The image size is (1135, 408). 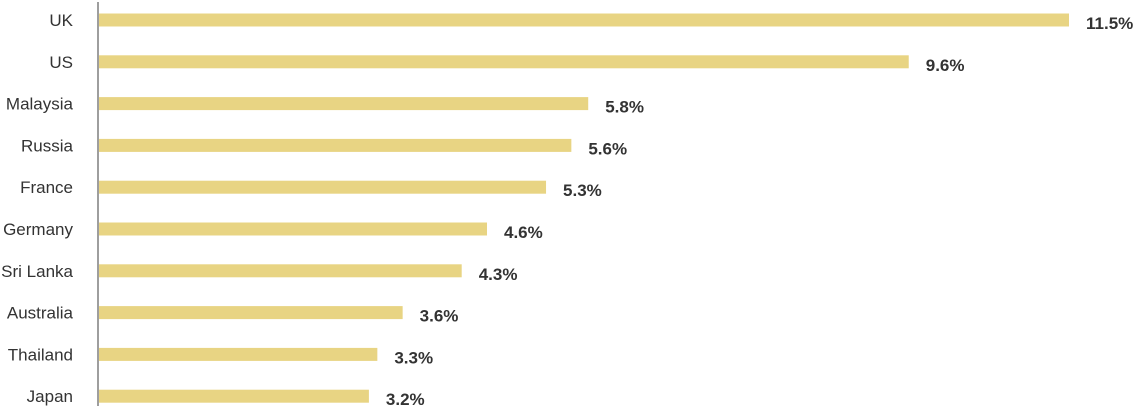 What do you see at coordinates (61, 20) in the screenshot?
I see `category-label-uk: UK` at bounding box center [61, 20].